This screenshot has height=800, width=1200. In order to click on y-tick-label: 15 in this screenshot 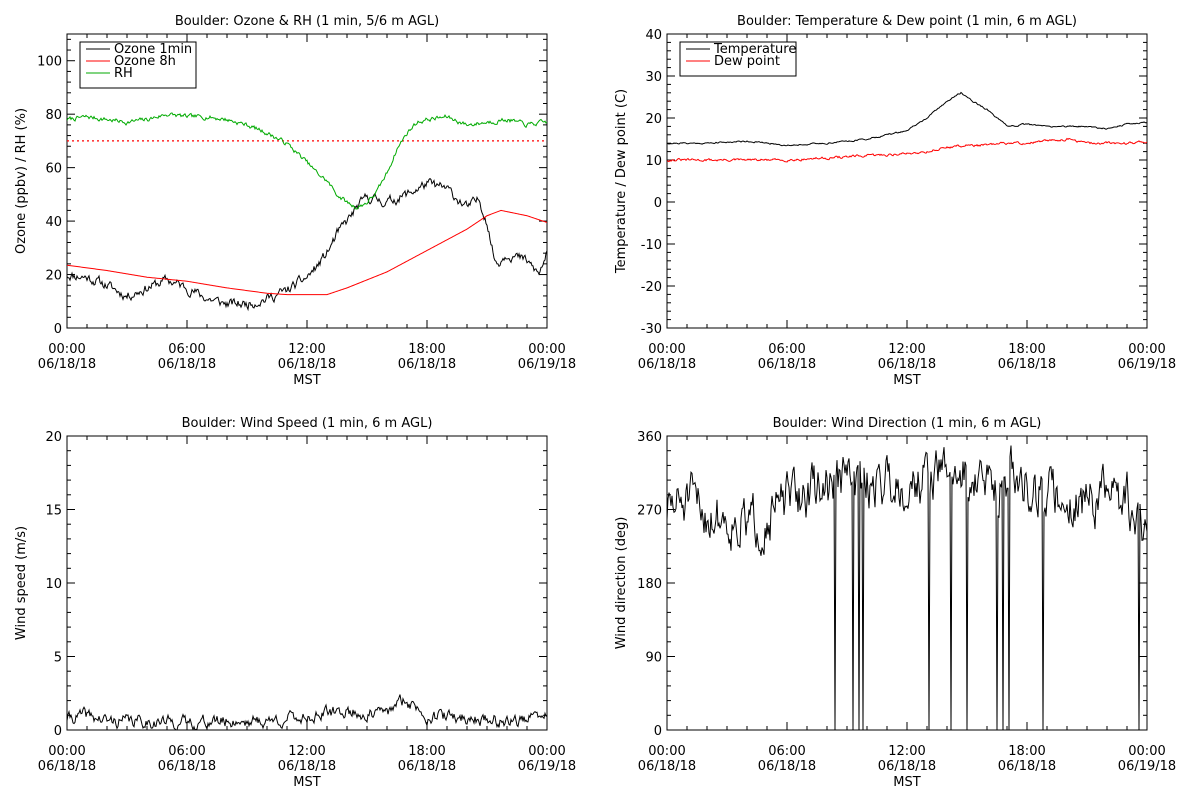, I will do `click(53, 511)`.